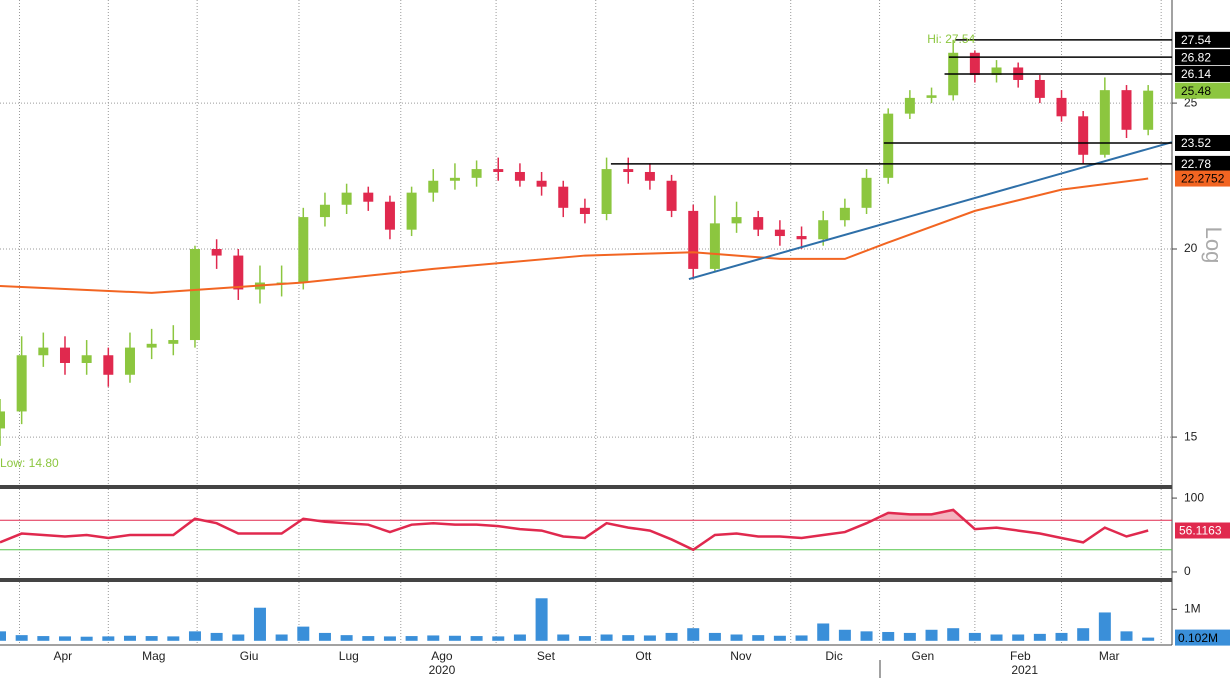 This screenshot has width=1230, height=678. Describe the element at coordinates (923, 656) in the screenshot. I see `x-tick-label: Gen` at that location.